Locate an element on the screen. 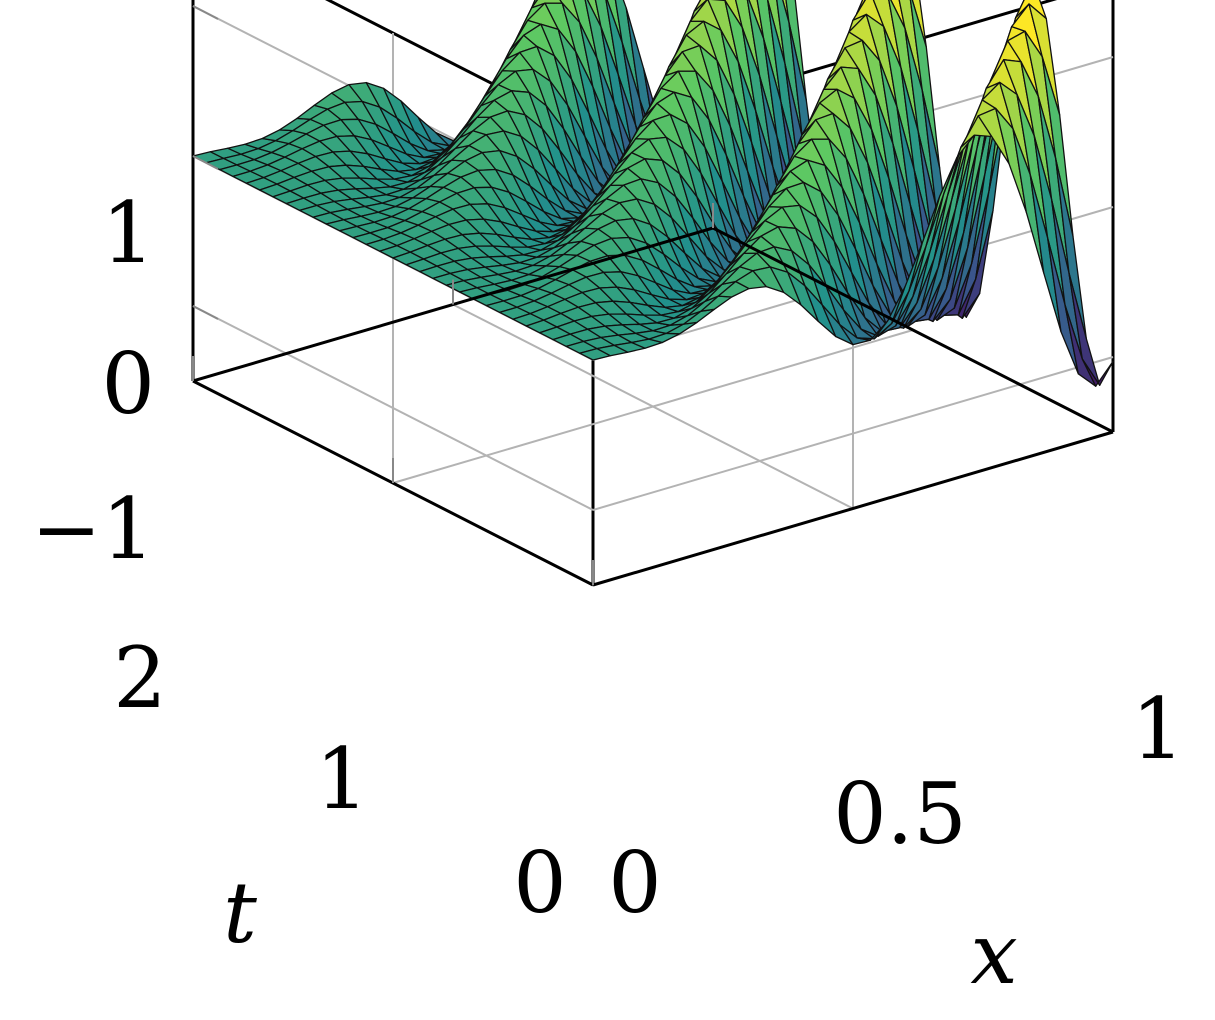 The image size is (1215, 1020). z-tick-label-1: 1 is located at coordinates (128, 233).